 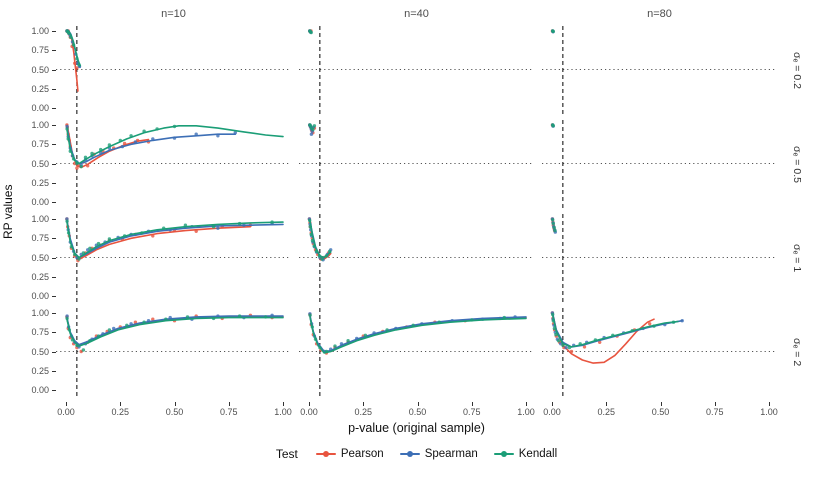 I want to click on spearman-key-icon, so click(x=409, y=454).